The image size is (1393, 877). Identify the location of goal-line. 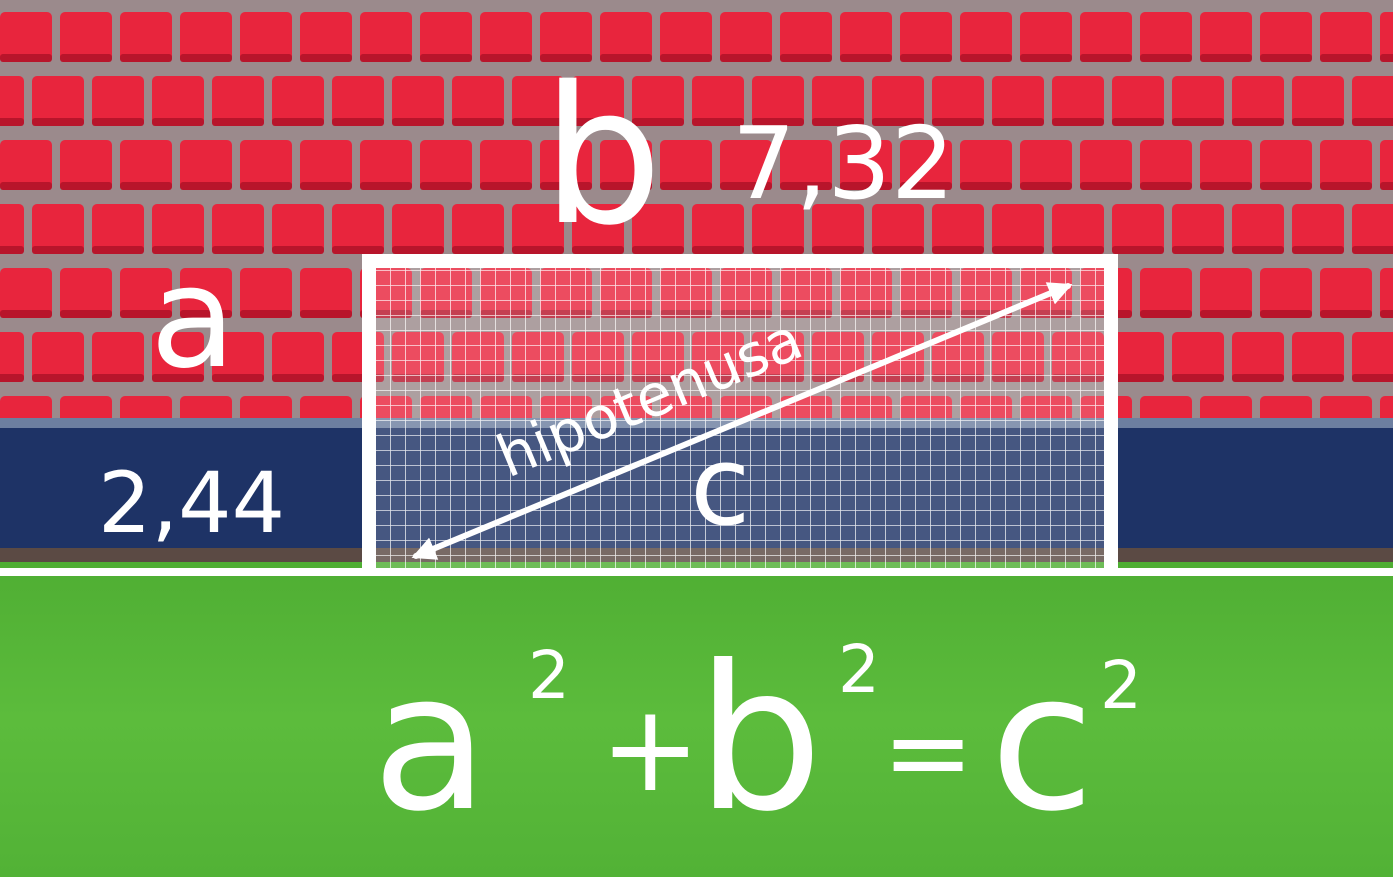
(696, 572).